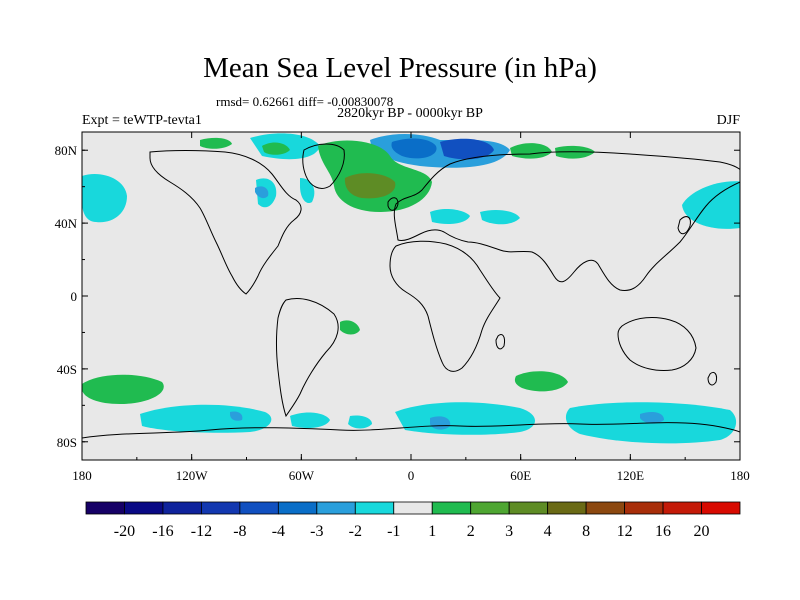 Image resolution: width=800 pixels, height=600 pixels. Describe the element at coordinates (305, 101) in the screenshot. I see `stats-text: rmsd= 0.62661 diff= -0.00830078` at that location.